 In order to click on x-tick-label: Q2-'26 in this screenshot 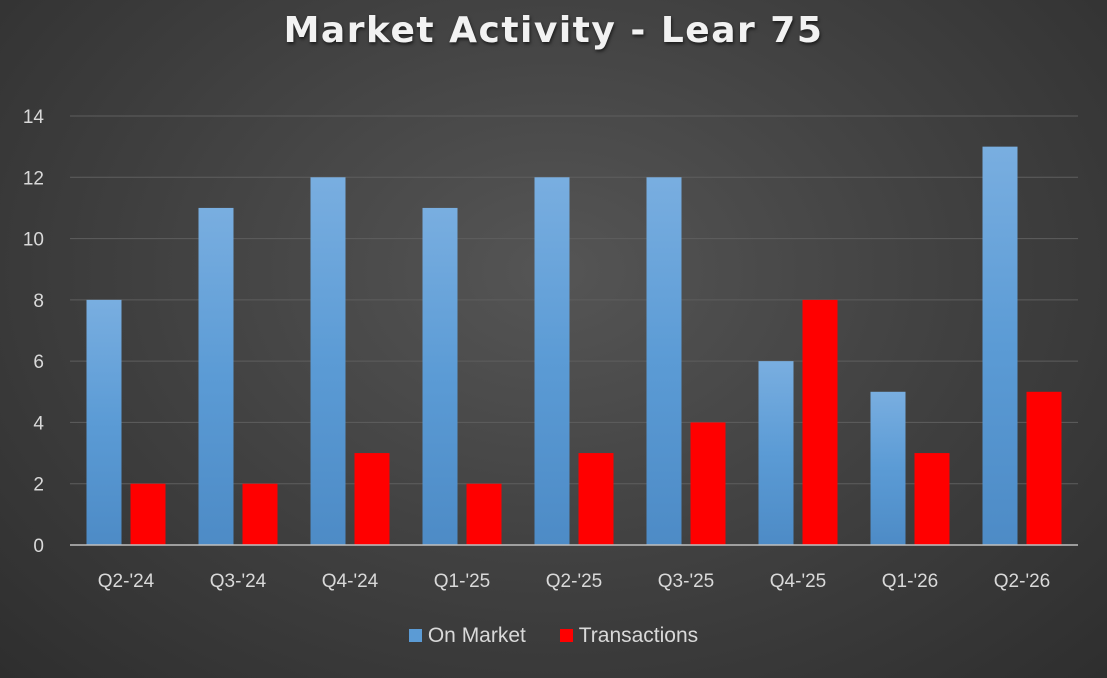, I will do `click(1022, 581)`.